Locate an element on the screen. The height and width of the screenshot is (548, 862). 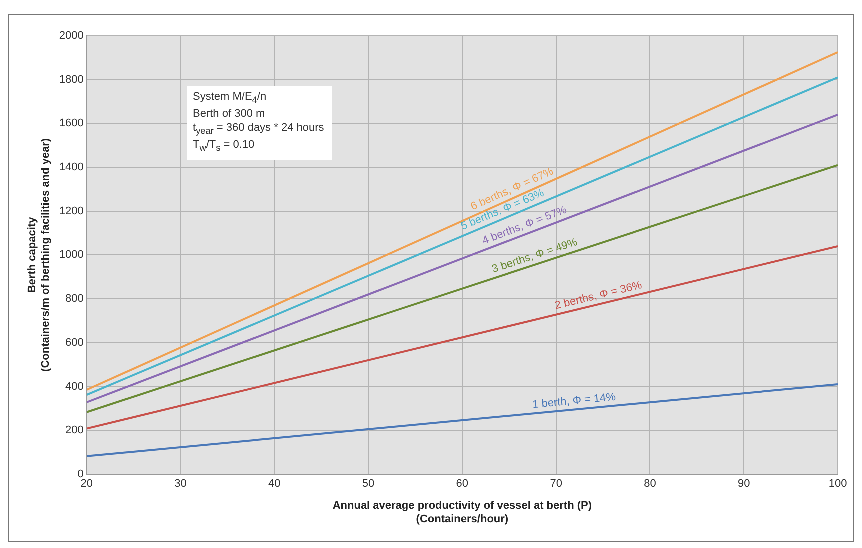
x-axis-title: Annual average productivity of vessel at berth (P) (Containers/hour) is located at coordinates (462, 513).